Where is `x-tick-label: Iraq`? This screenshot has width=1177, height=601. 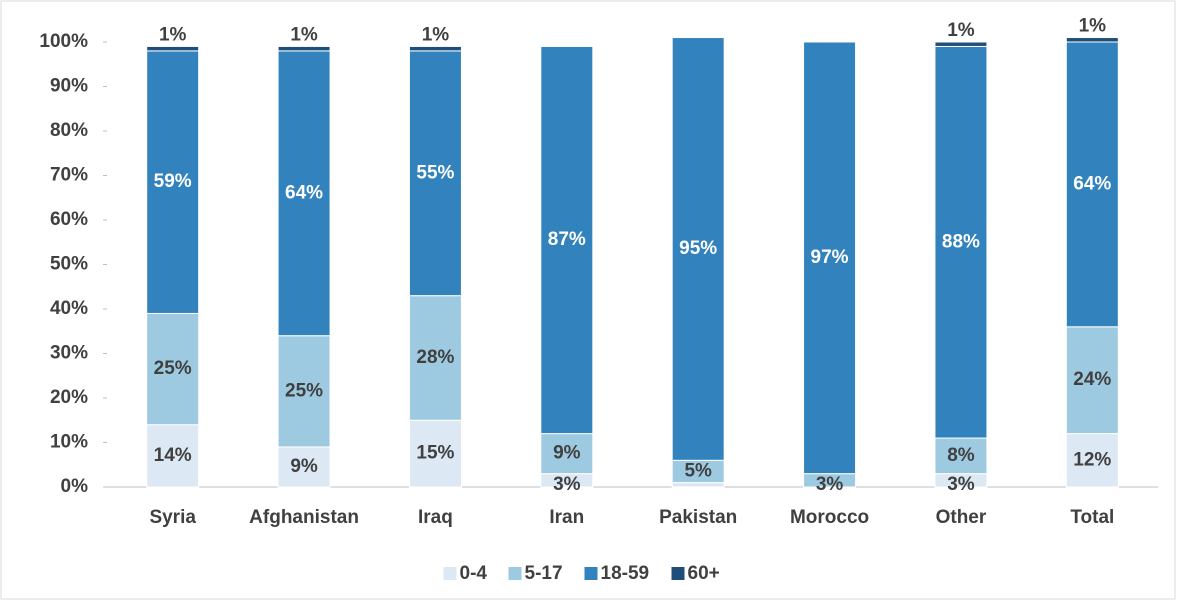 x-tick-label: Iraq is located at coordinates (435, 517).